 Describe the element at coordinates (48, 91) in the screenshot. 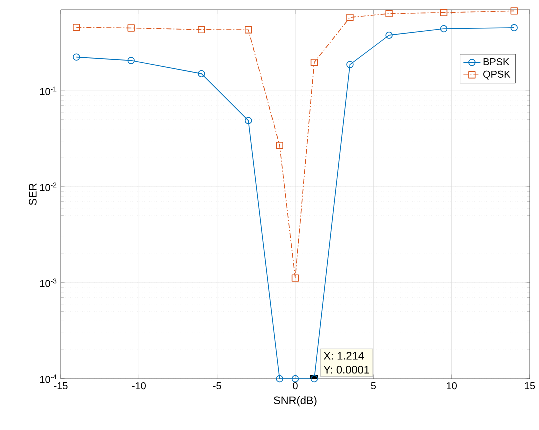

I see `y-tick-label: 10$^{-1}$` at that location.